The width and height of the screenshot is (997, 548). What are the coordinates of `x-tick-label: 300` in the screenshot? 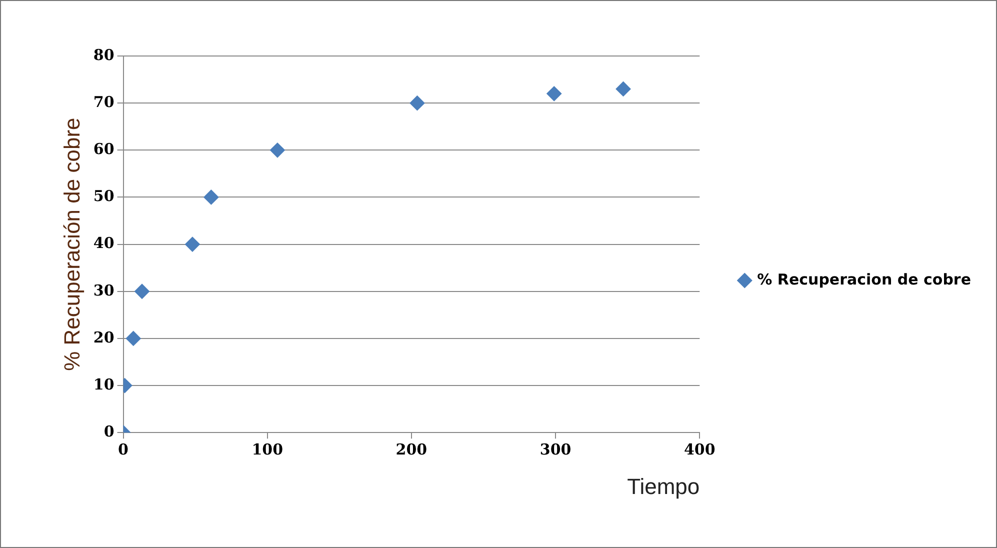 It's located at (556, 449).